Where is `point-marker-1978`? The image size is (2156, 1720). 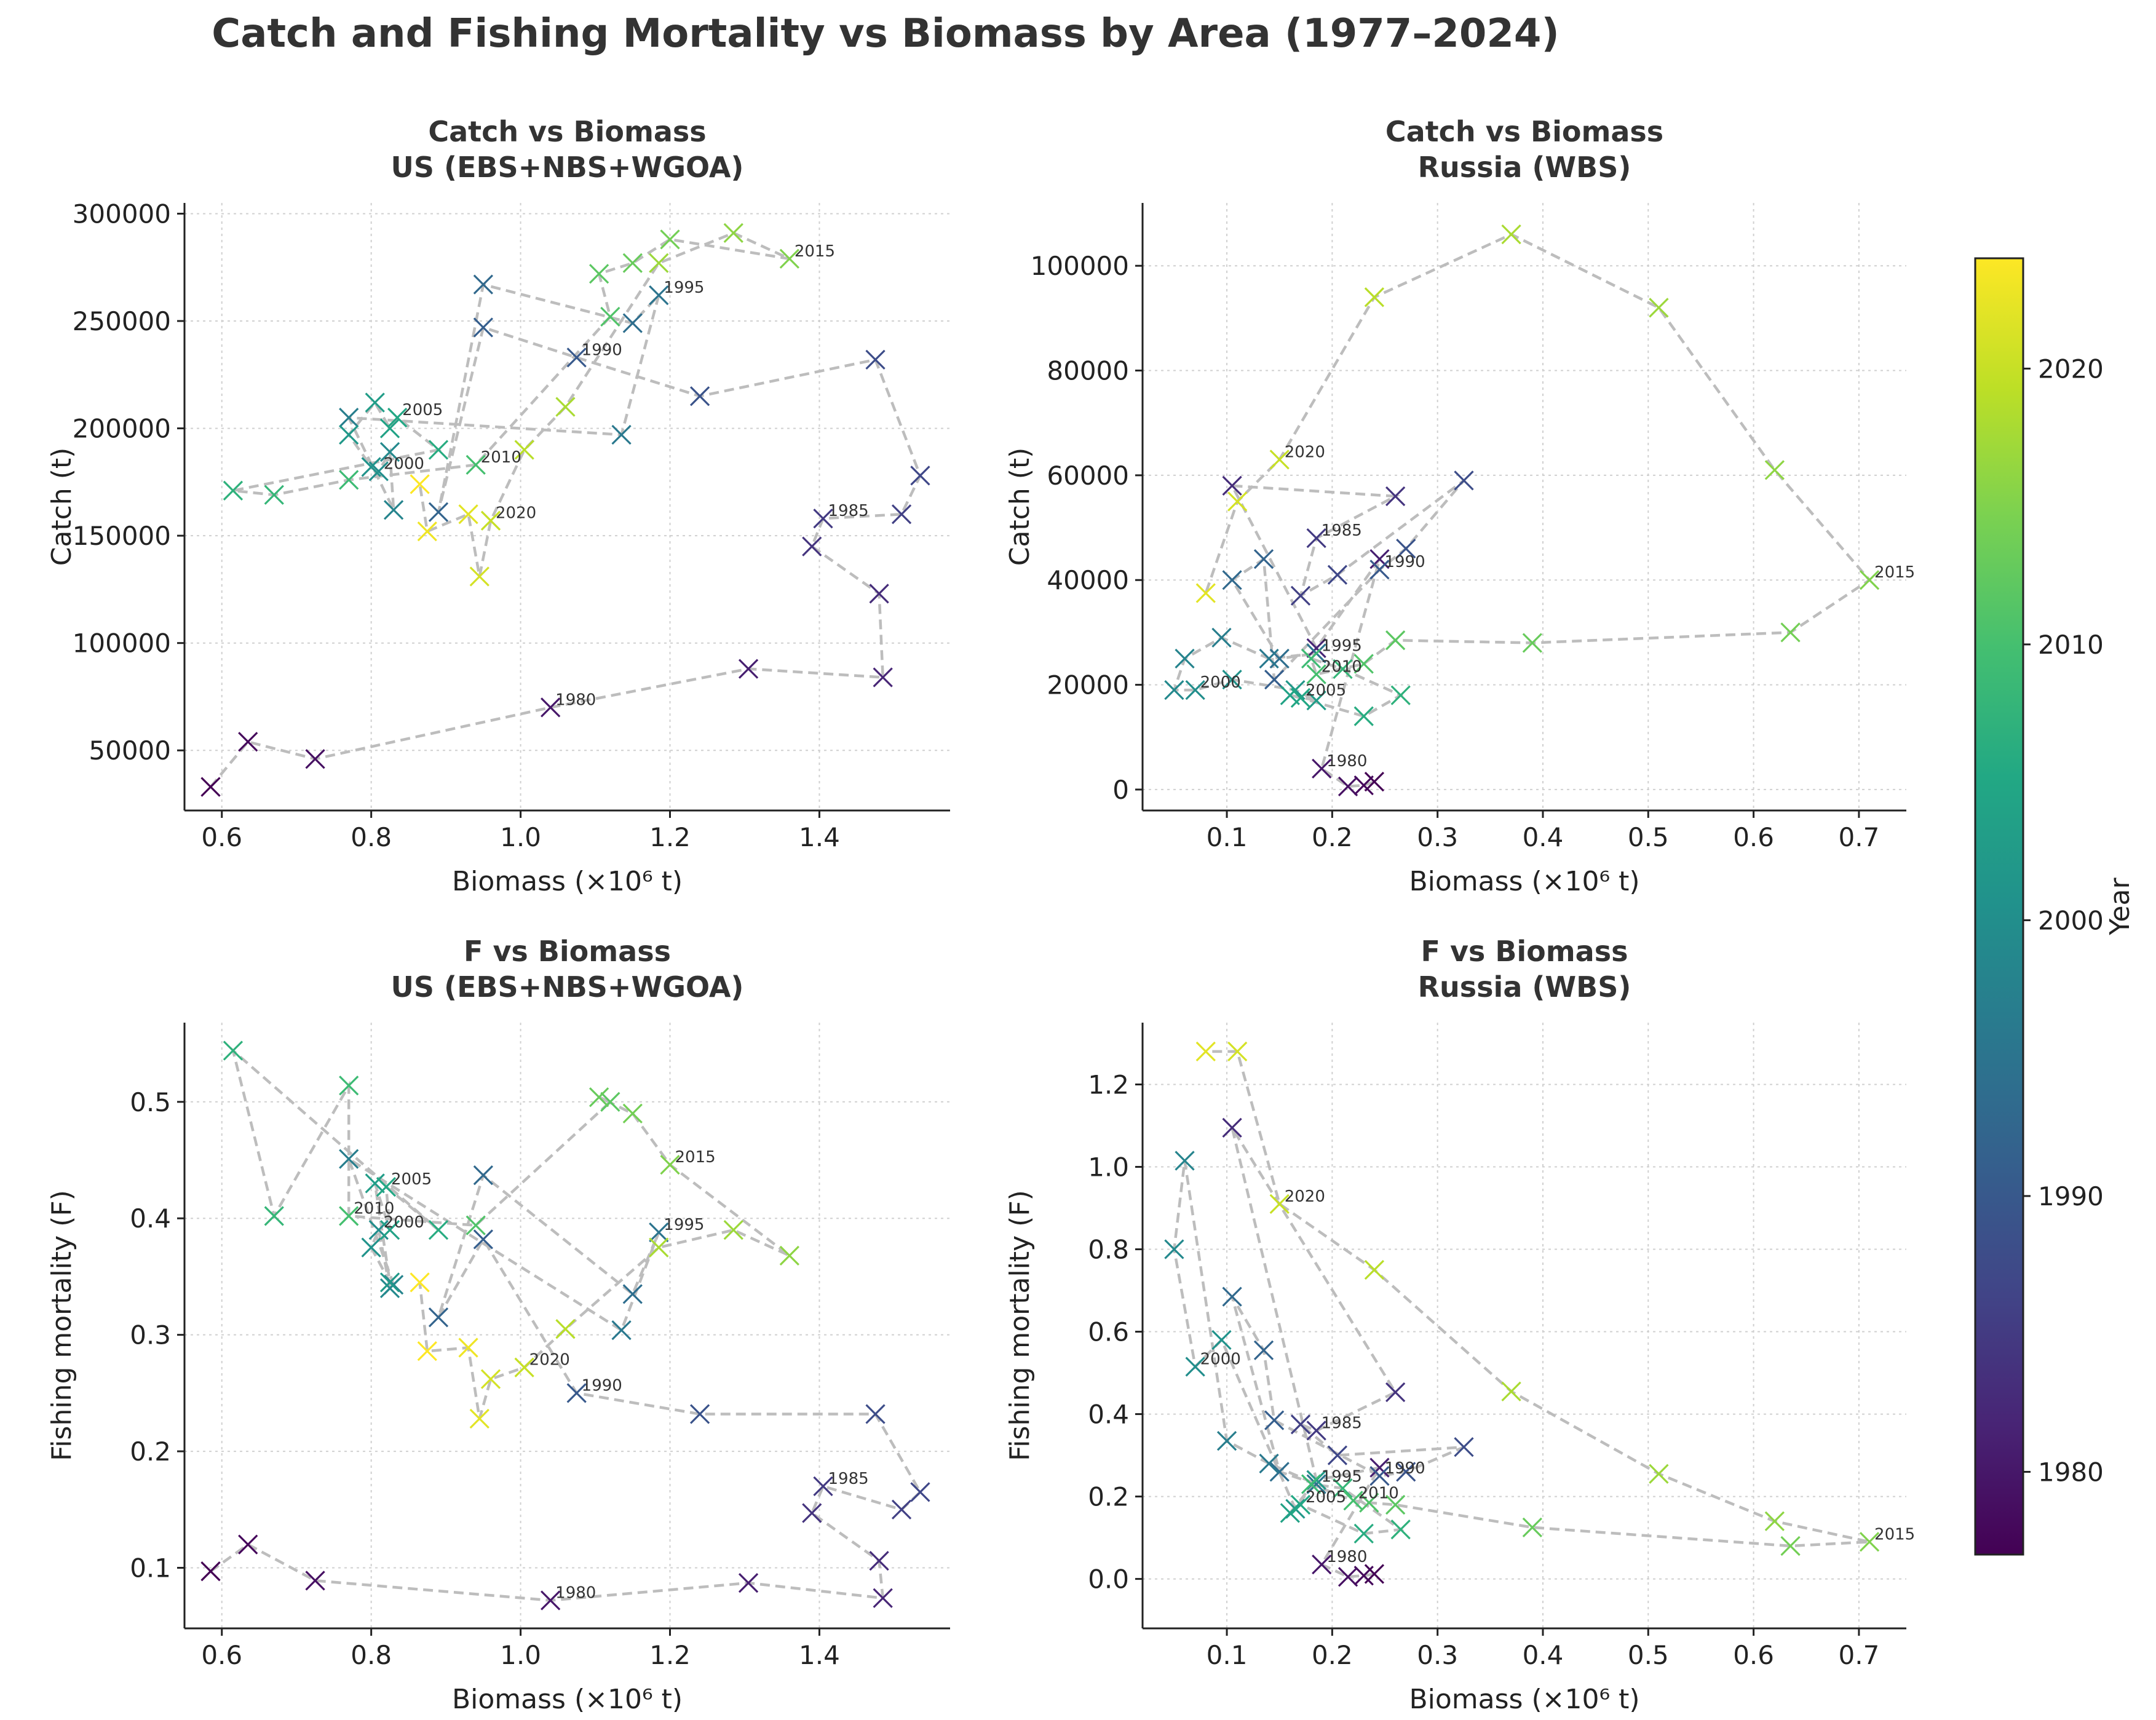 point-marker-1978 is located at coordinates (1363, 785).